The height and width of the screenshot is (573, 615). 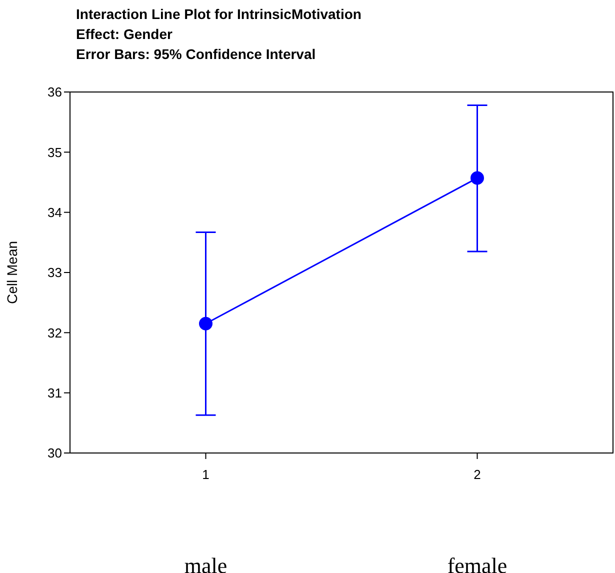 I want to click on y-tick-label: 31, so click(x=55, y=392).